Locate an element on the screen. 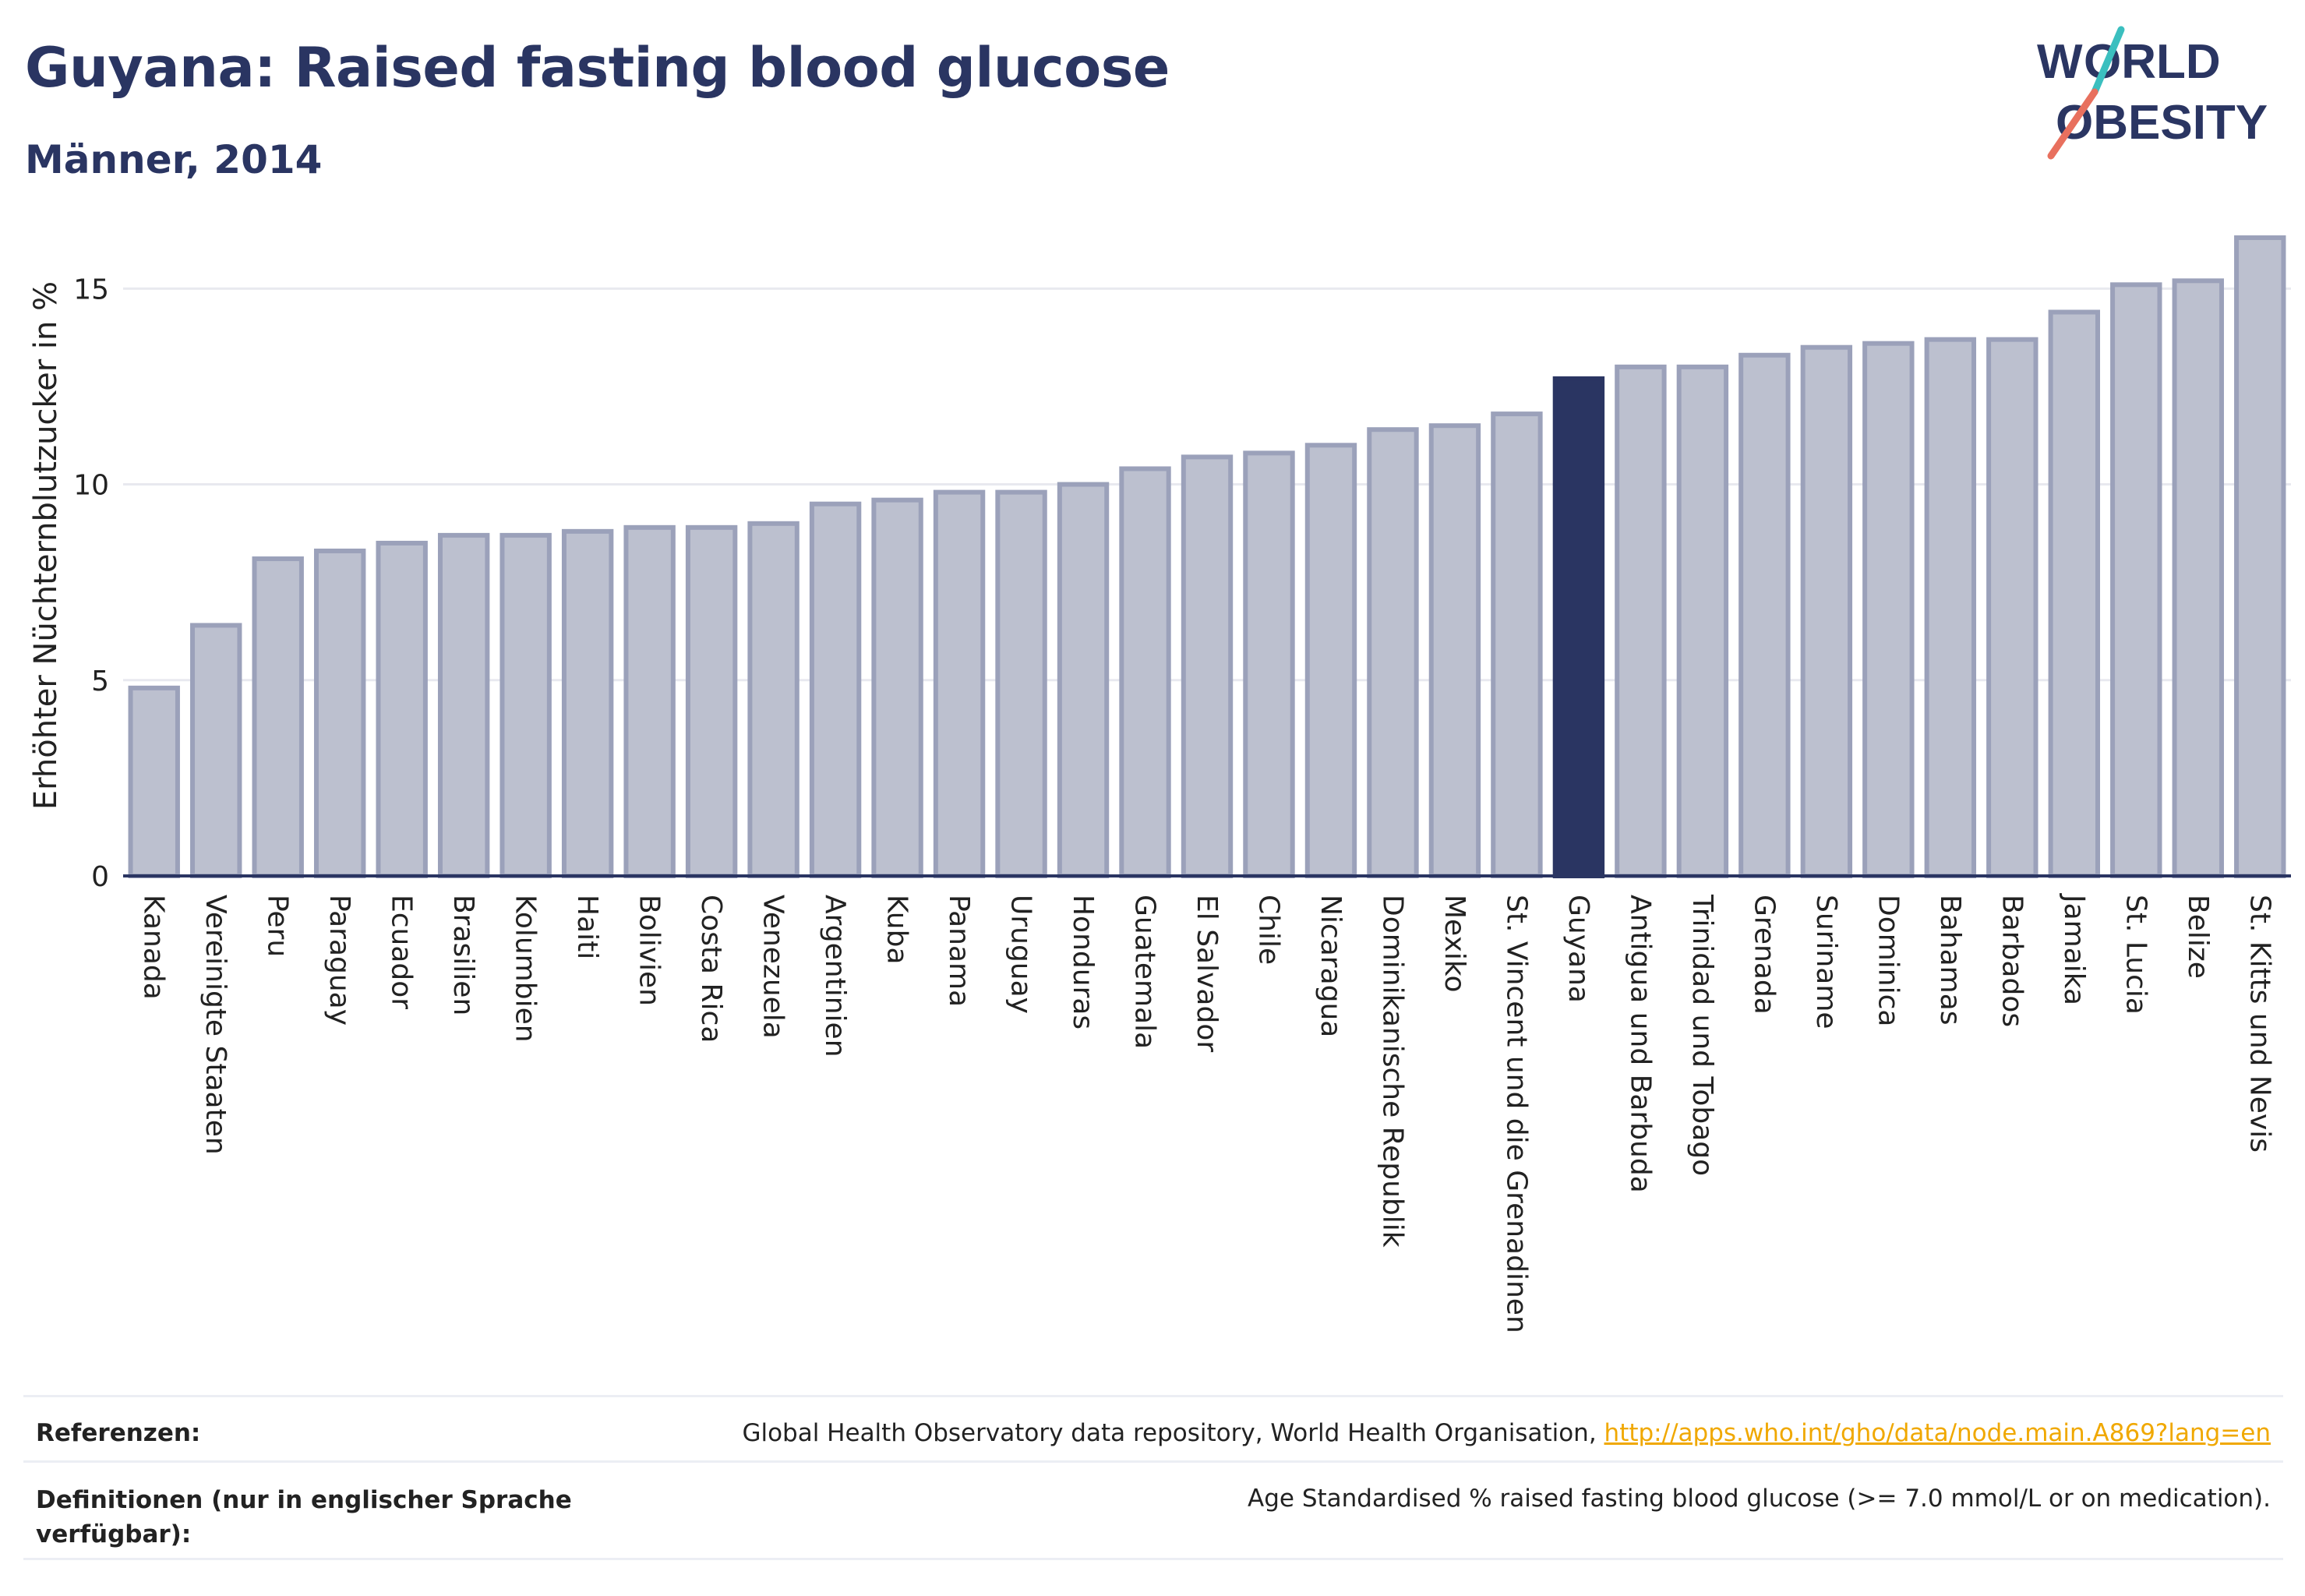  x-tick-label: Chile is located at coordinates (1268, 930).